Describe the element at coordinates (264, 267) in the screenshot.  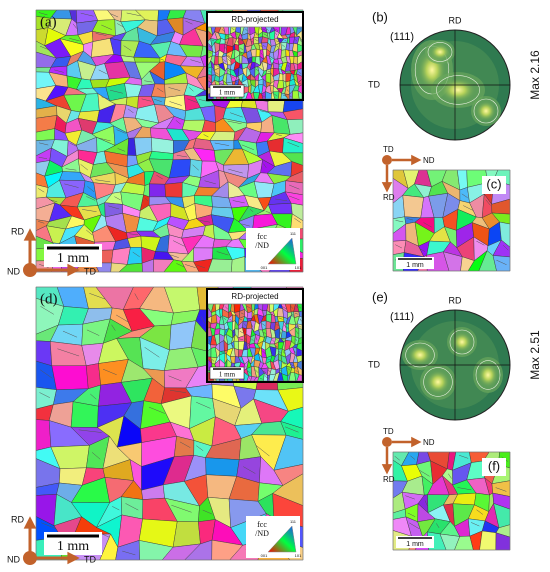
I see `legend-corner: 001` at that location.